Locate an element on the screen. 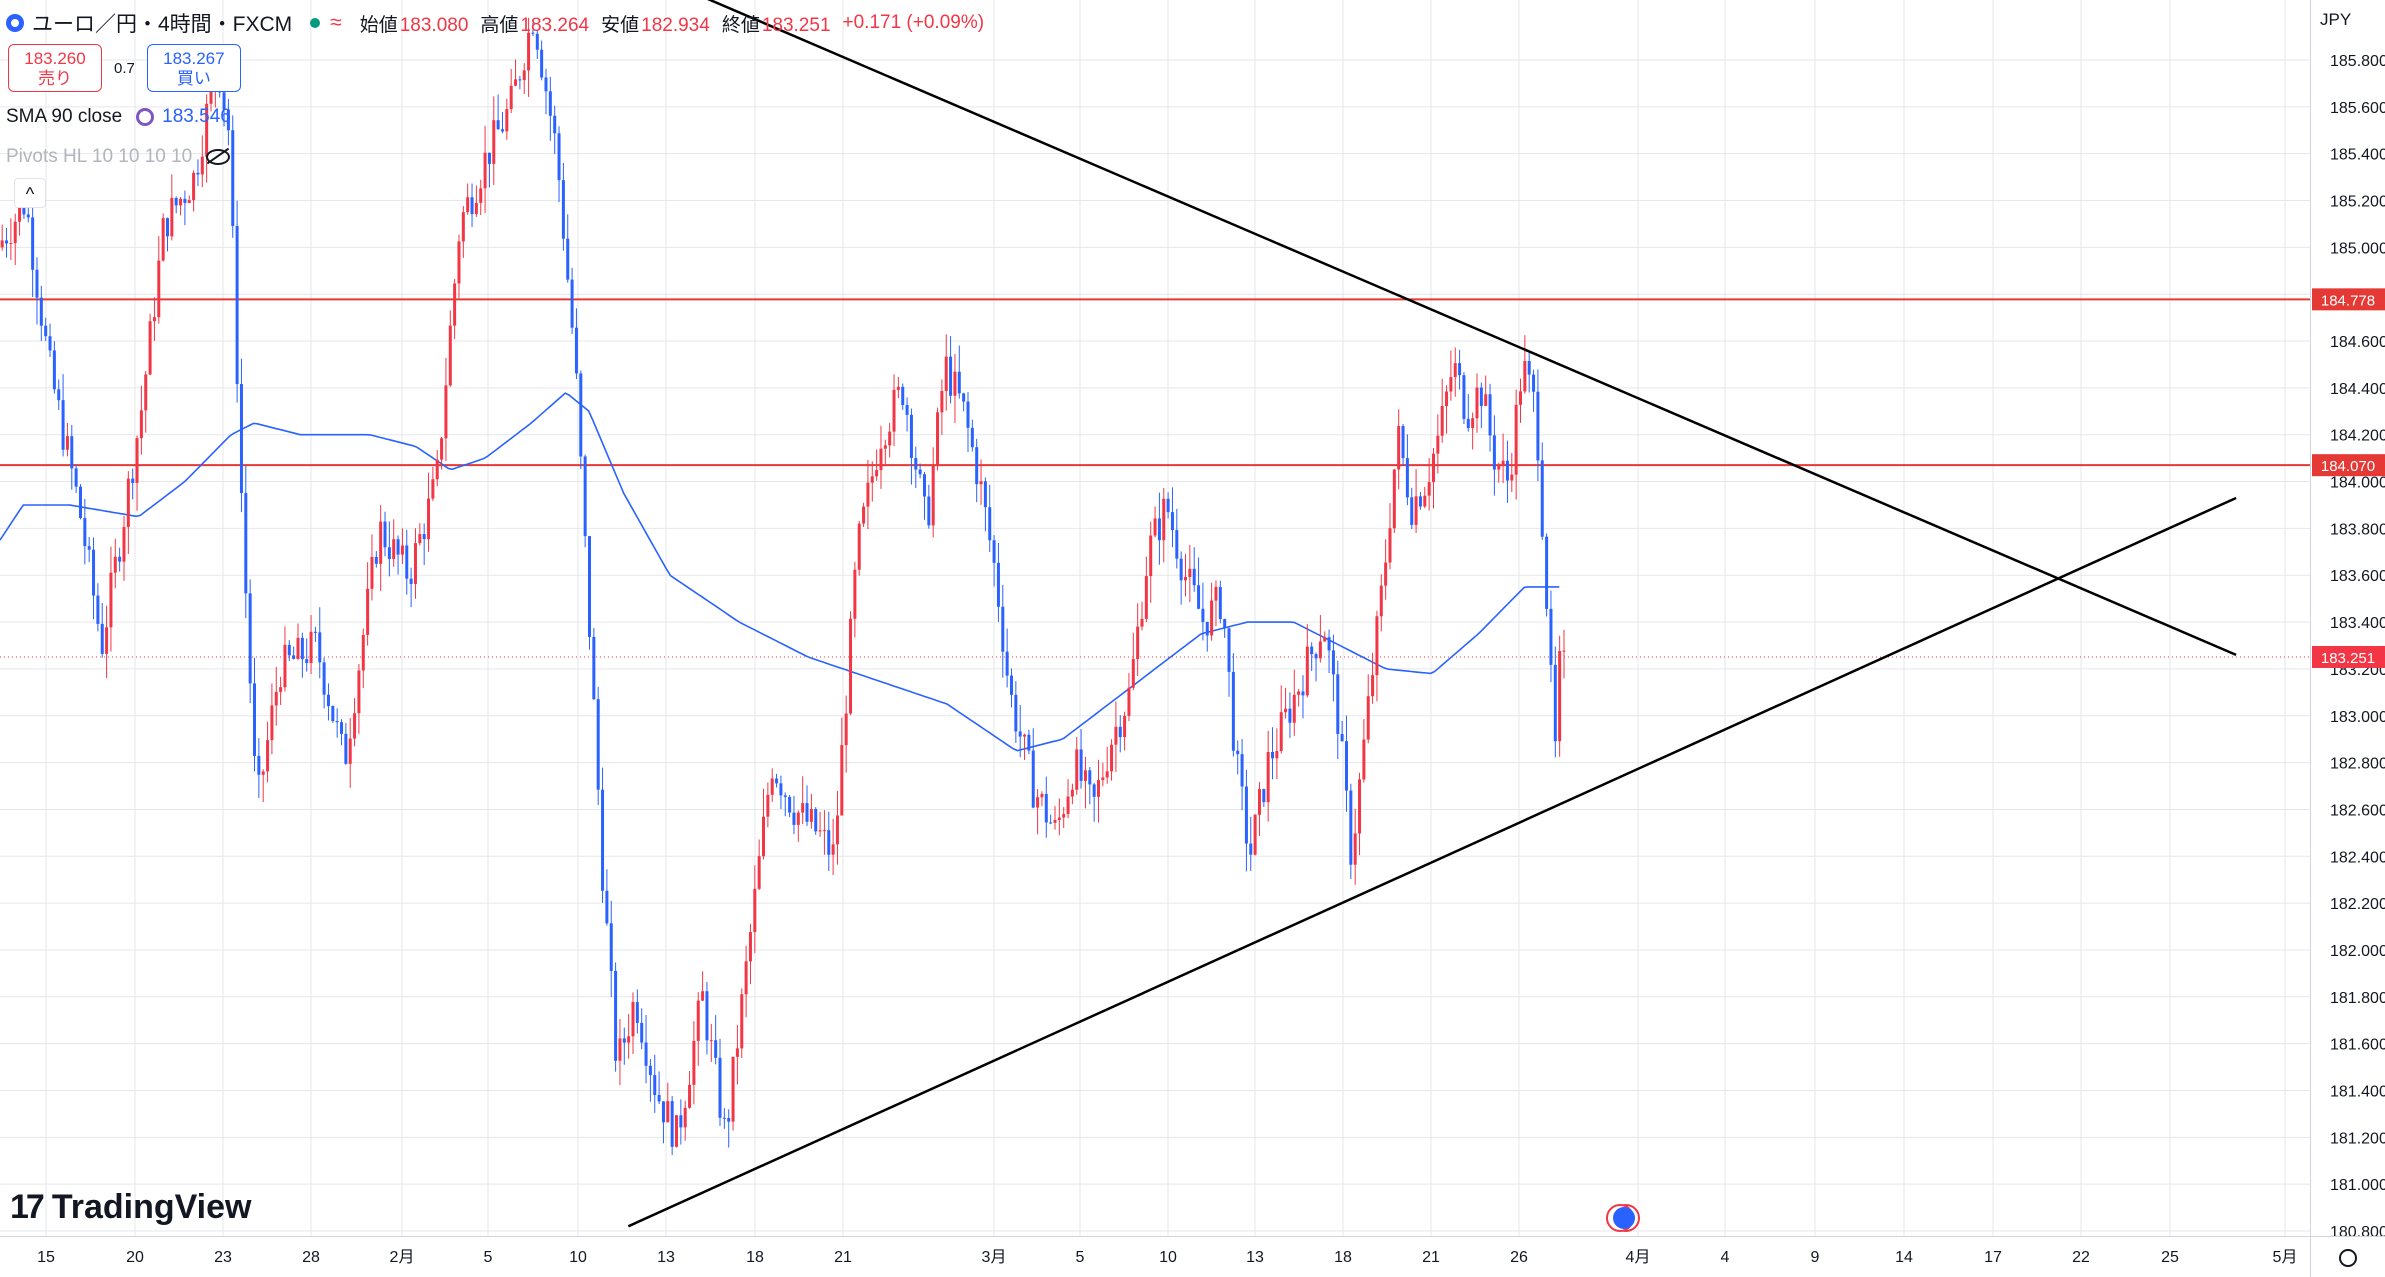 The height and width of the screenshot is (1277, 2385). buy-button: 183.267 買い is located at coordinates (193, 68).